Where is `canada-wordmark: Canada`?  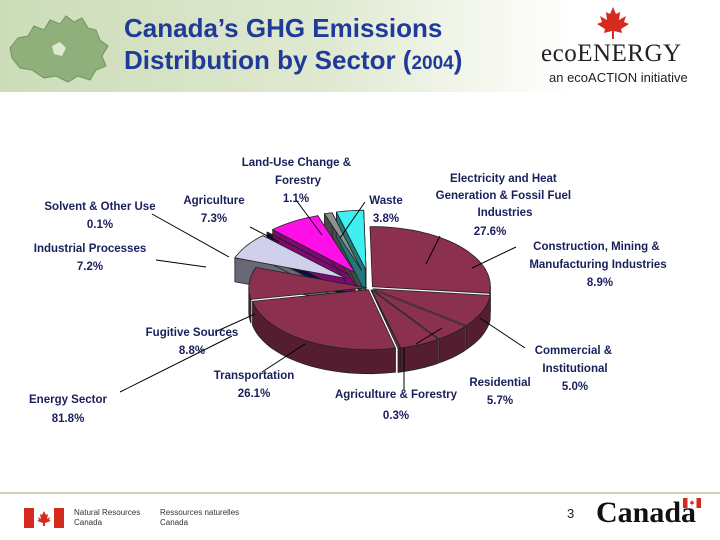 canada-wordmark: Canada is located at coordinates (646, 512).